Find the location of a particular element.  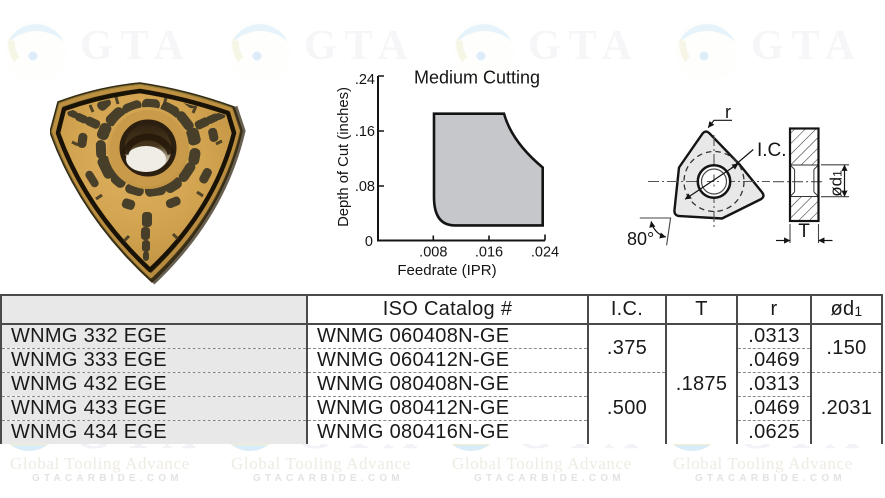

svg-text: .024 is located at coordinates (545, 253).